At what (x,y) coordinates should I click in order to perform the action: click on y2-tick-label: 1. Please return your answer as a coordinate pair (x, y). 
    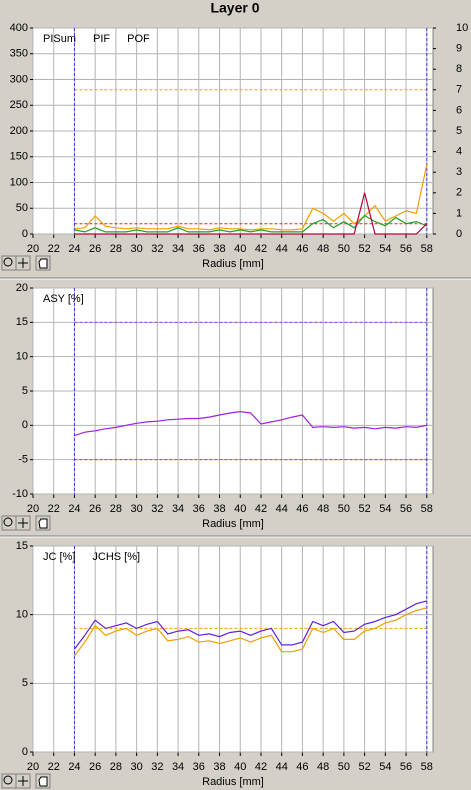
    Looking at the image, I should click on (459, 213).